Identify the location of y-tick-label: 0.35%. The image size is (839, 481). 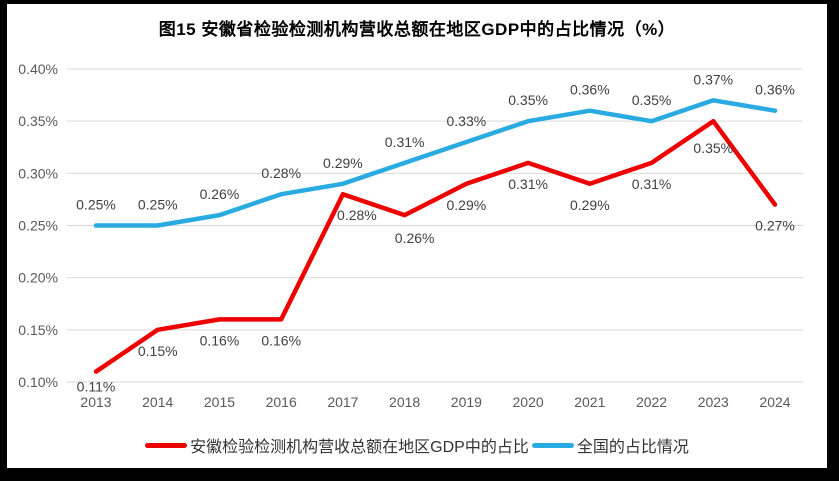
(38, 121).